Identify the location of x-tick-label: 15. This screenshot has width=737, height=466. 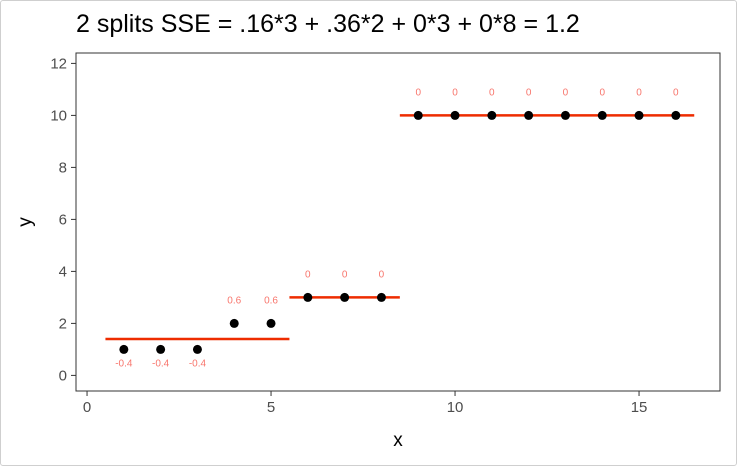
(639, 407).